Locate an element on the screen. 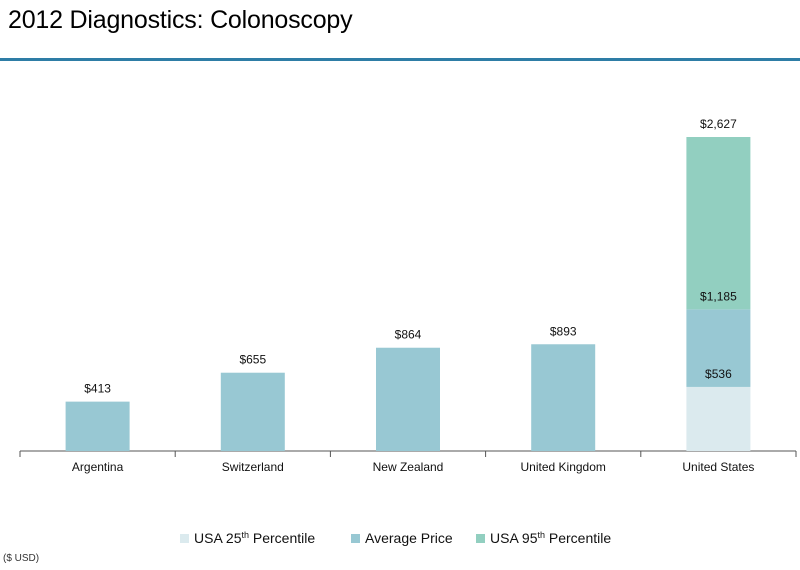 The height and width of the screenshot is (570, 800). data-label-new-zealand: $864 is located at coordinates (408, 335).